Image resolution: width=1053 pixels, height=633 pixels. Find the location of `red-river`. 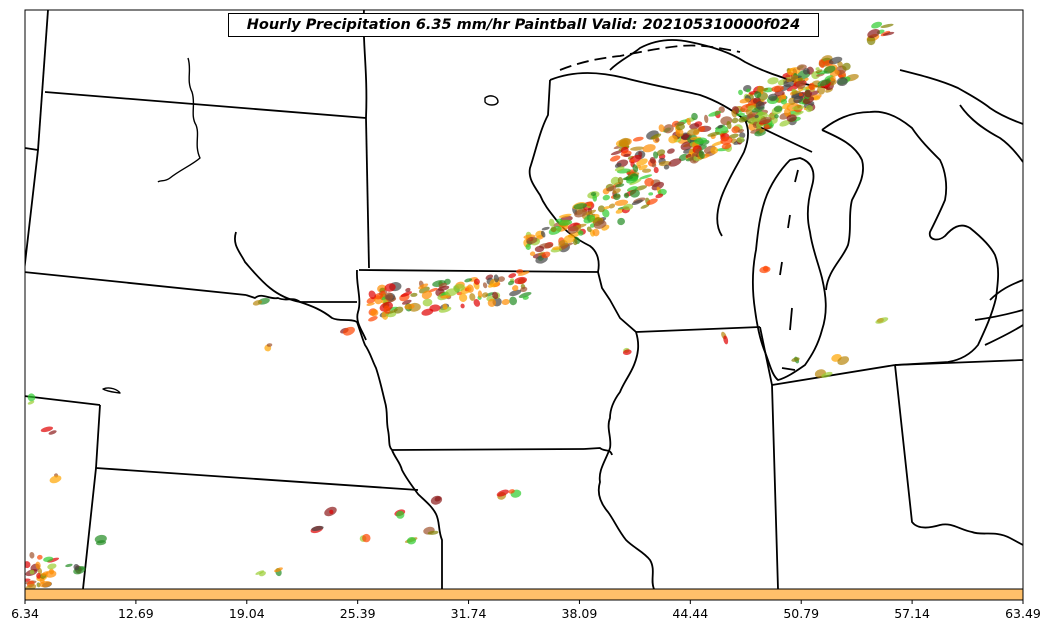

red-river is located at coordinates (179, 120).